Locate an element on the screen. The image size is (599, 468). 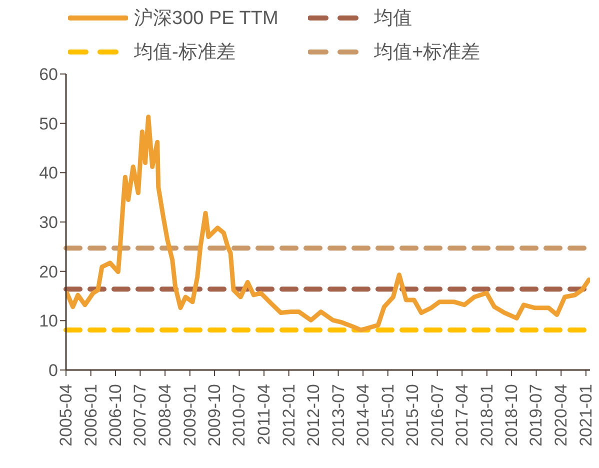
x-tick-label: 2013-07 is located at coordinates (338, 415).